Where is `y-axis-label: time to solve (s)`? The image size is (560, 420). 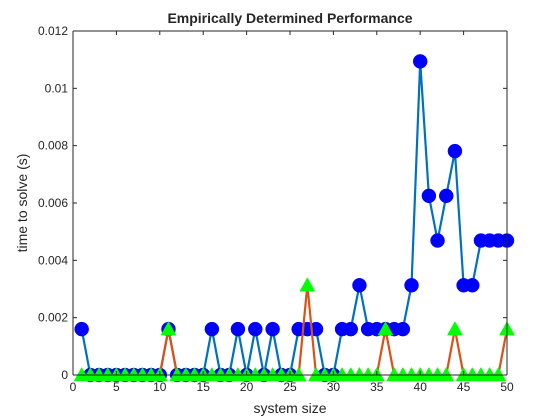
y-axis-label: time to solve (s) is located at coordinates (22, 203).